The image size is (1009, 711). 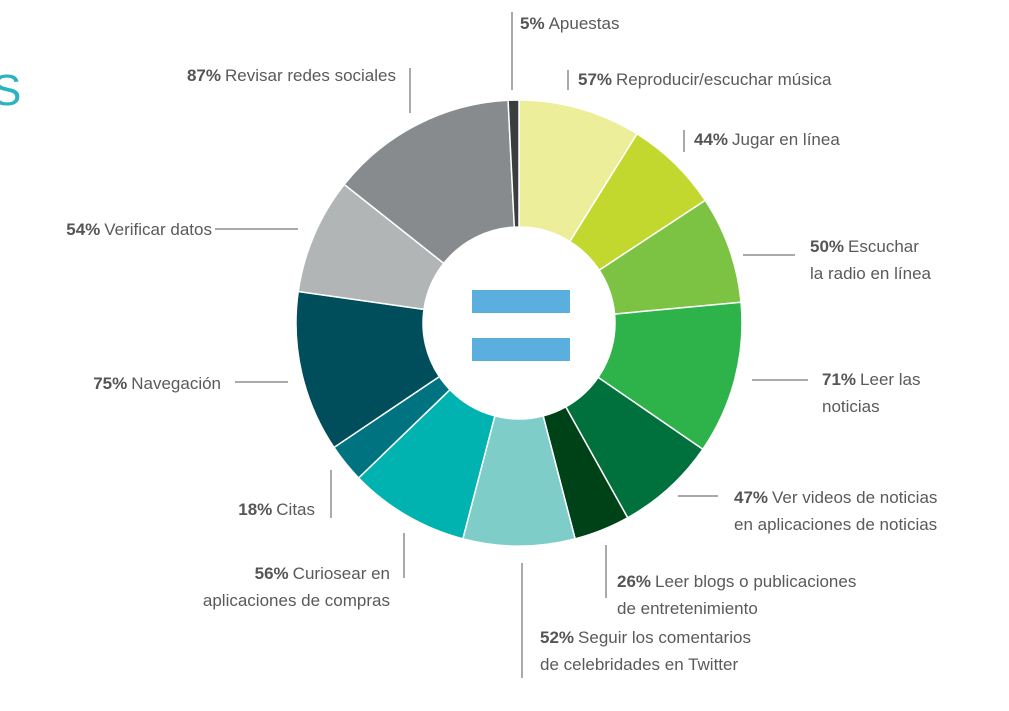 I want to click on slice-label: 50% Escuchar la radio en línea, so click(x=905, y=260).